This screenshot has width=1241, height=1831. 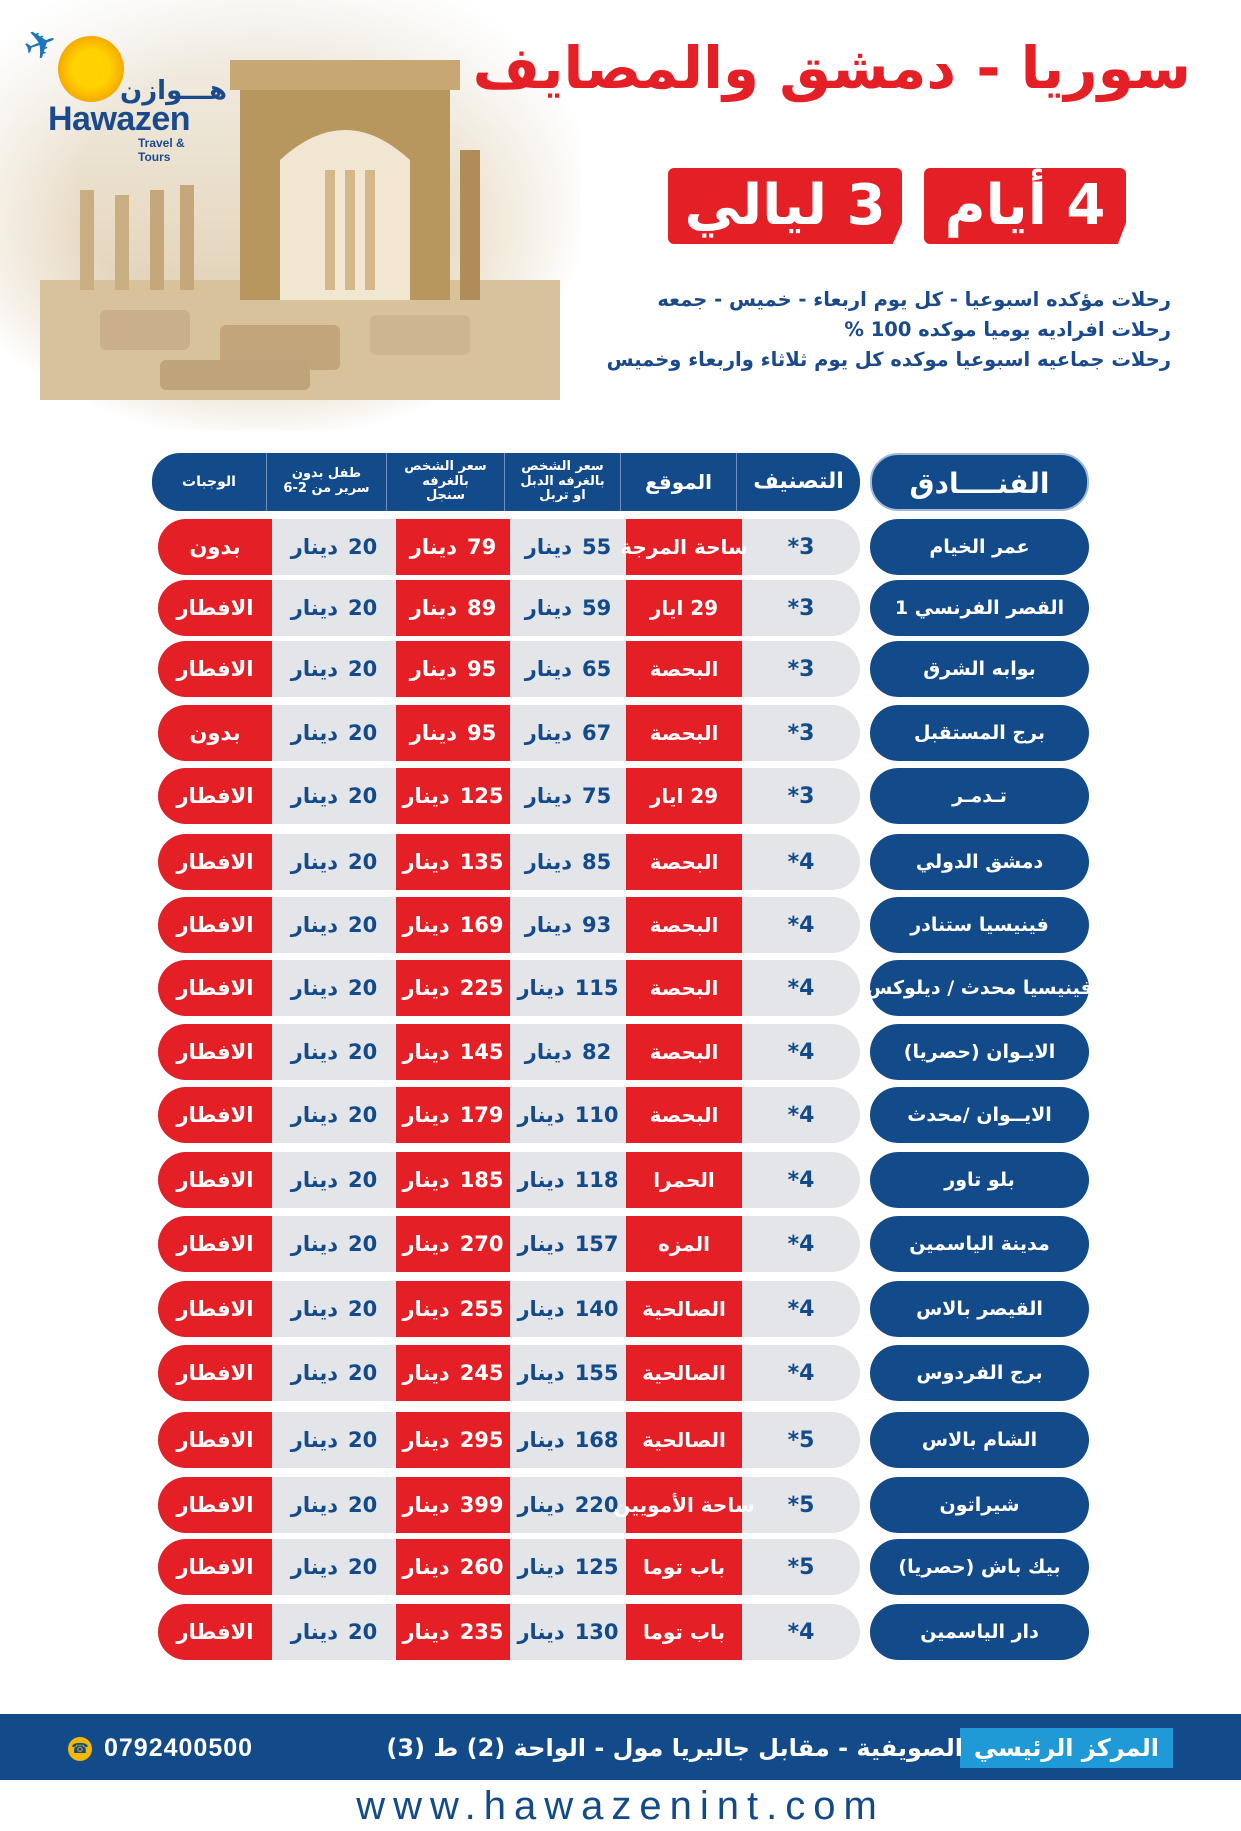 What do you see at coordinates (979, 1244) in the screenshot?
I see `hotel-name: مدينة الياسمين` at bounding box center [979, 1244].